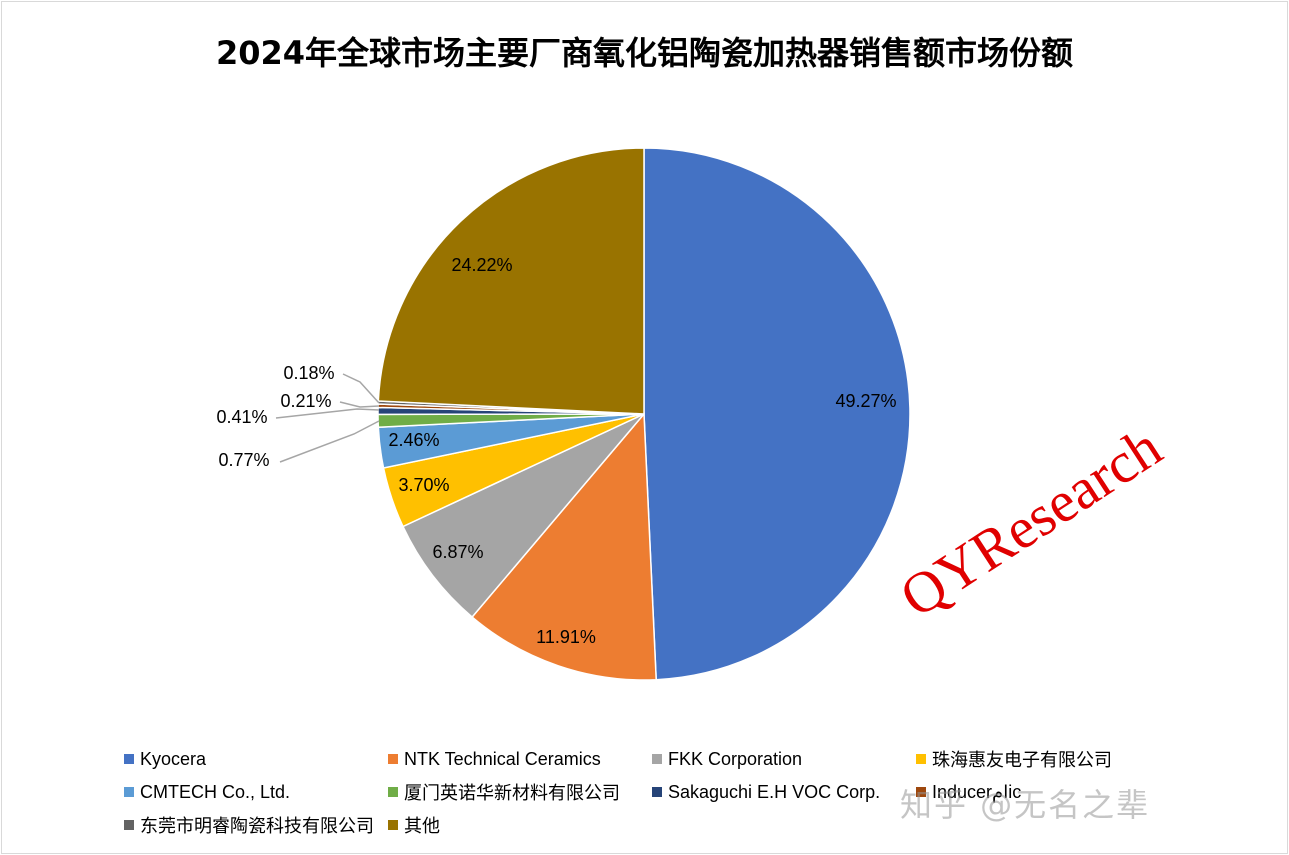  I want to click on legend-label-7: Inducerامic, so click(977, 791).